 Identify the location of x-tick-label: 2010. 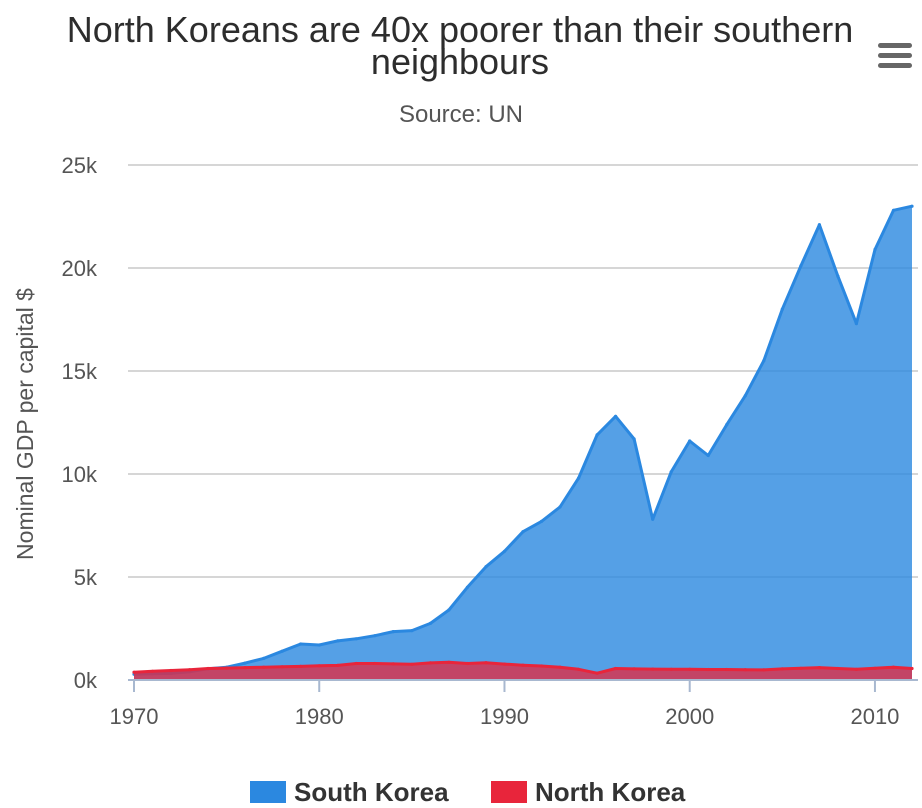
(874, 716).